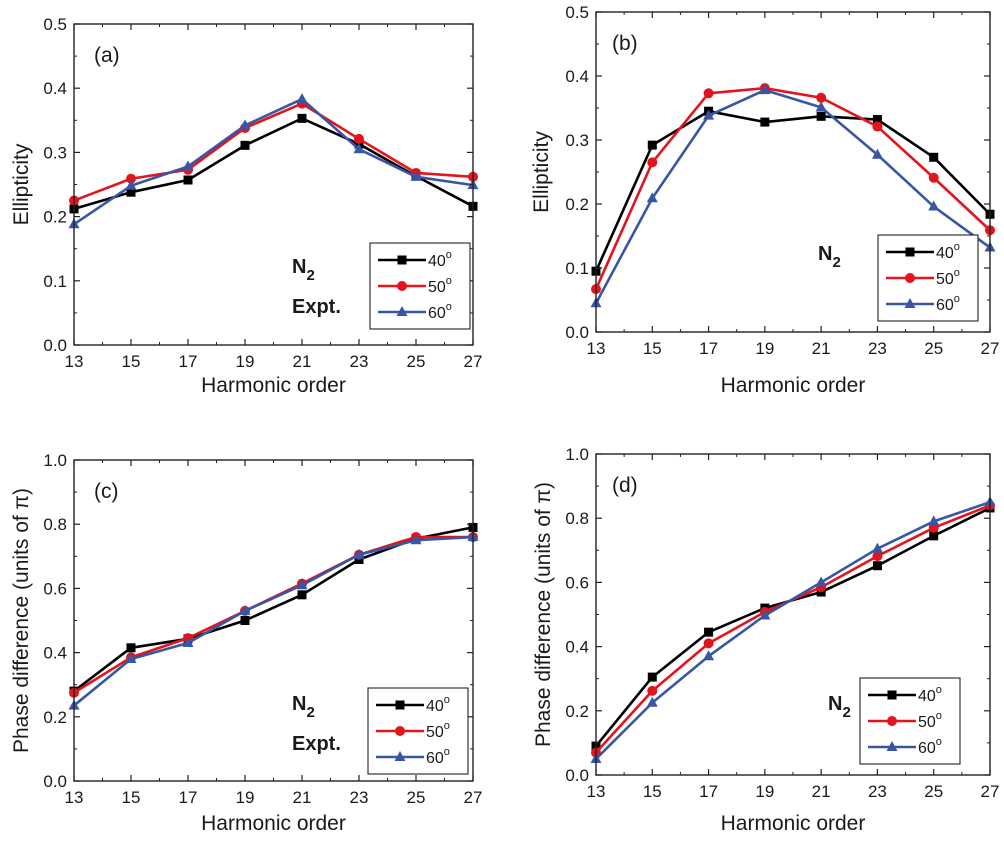 Image resolution: width=1004 pixels, height=841 pixels. What do you see at coordinates (577, 12) in the screenshot?
I see `y-tick-label: 0.5` at bounding box center [577, 12].